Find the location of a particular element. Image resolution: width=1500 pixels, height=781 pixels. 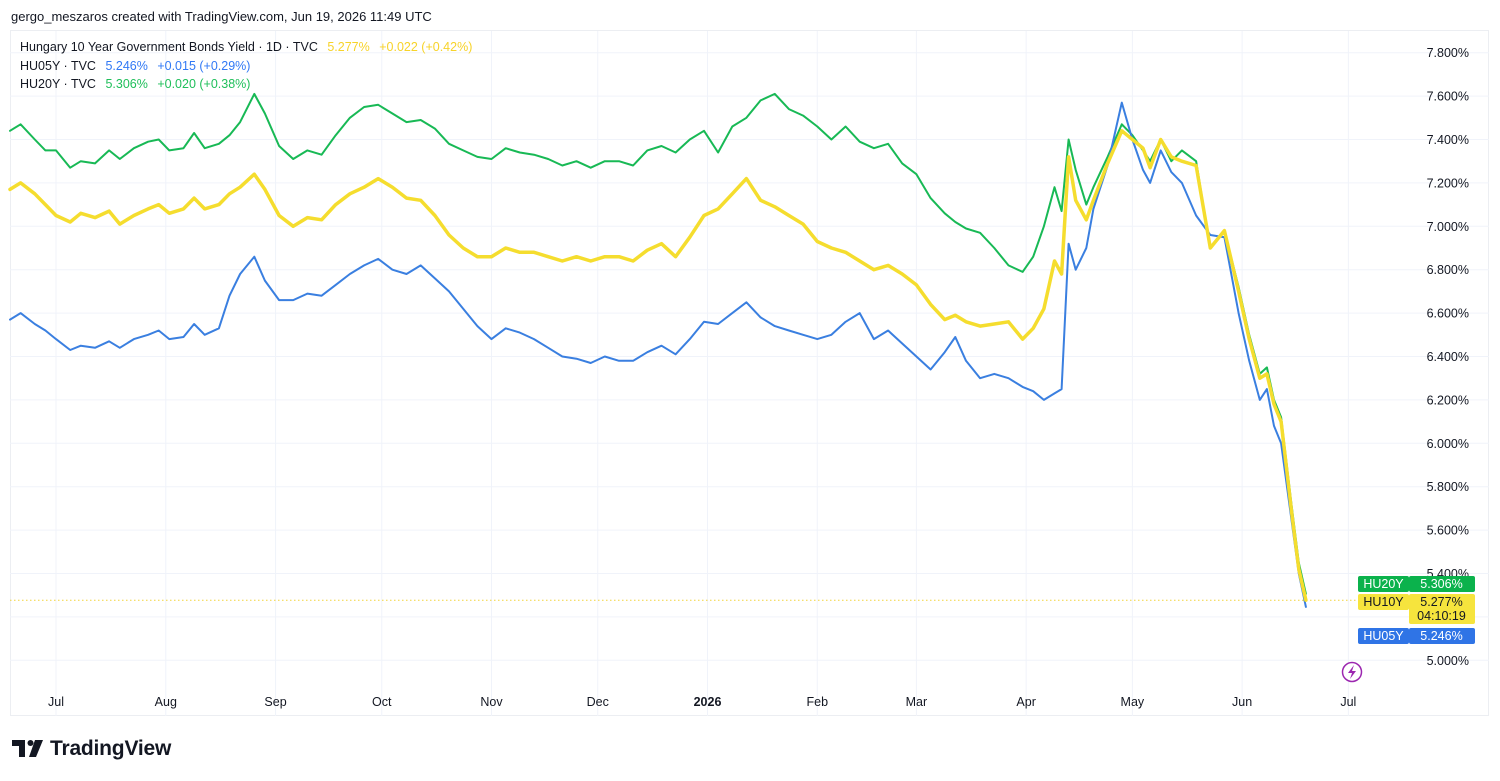

y-tick-label: 7.800% is located at coordinates (1448, 53).